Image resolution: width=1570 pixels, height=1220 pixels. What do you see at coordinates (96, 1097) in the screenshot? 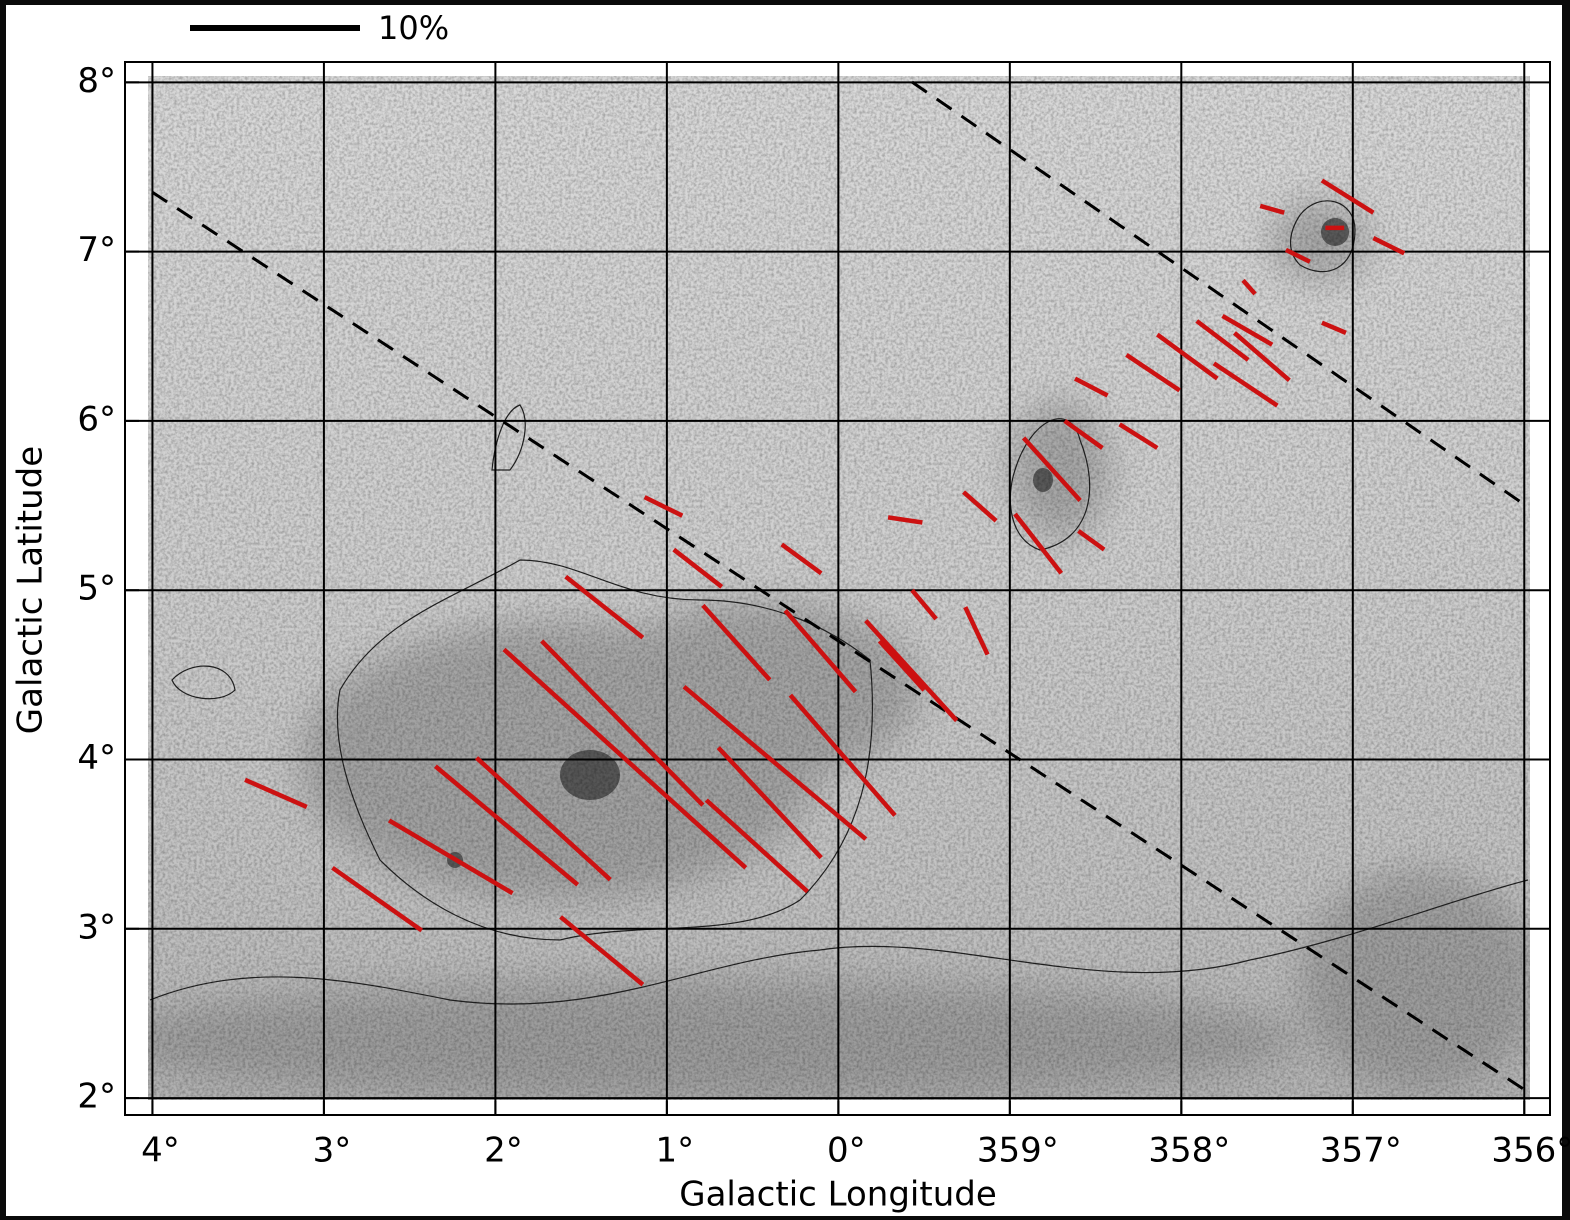
I see `y-tick-label: 2°` at bounding box center [96, 1097].